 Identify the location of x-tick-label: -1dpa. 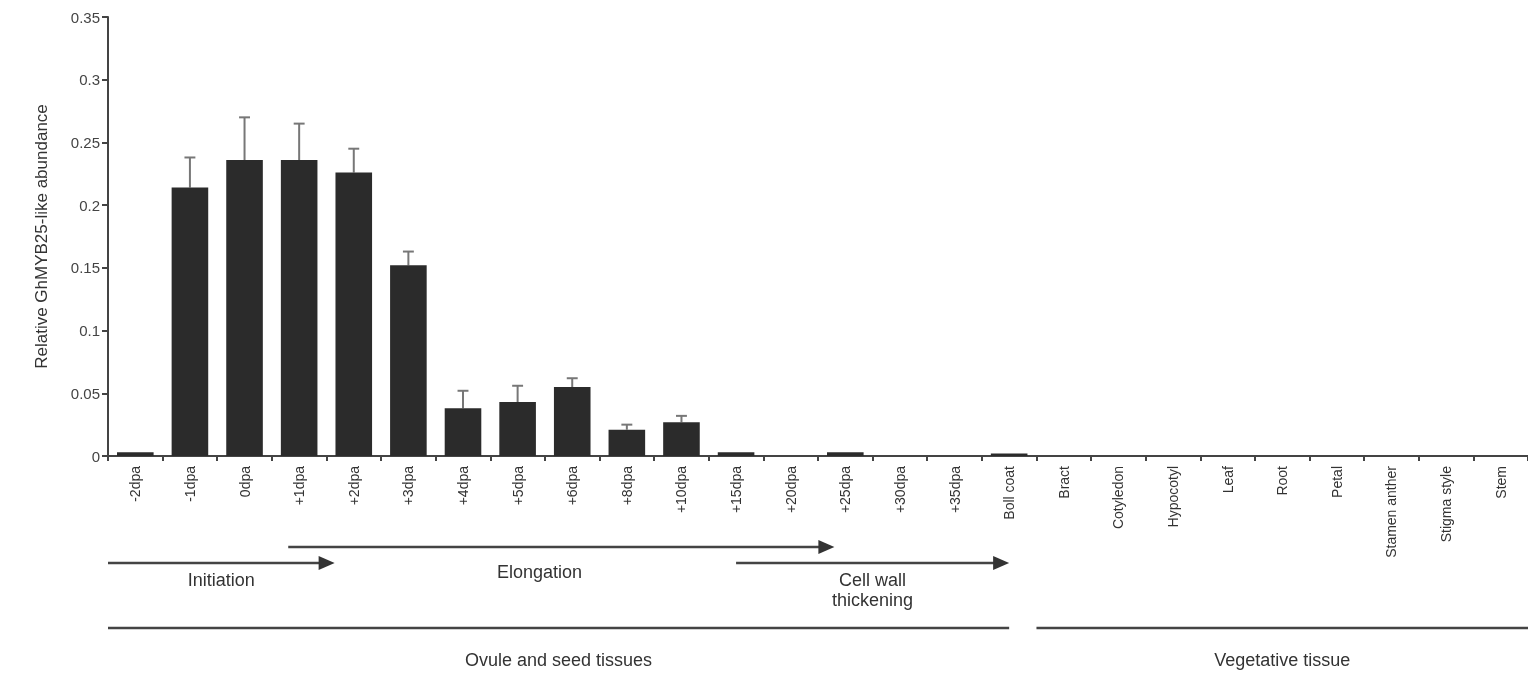
(189, 483).